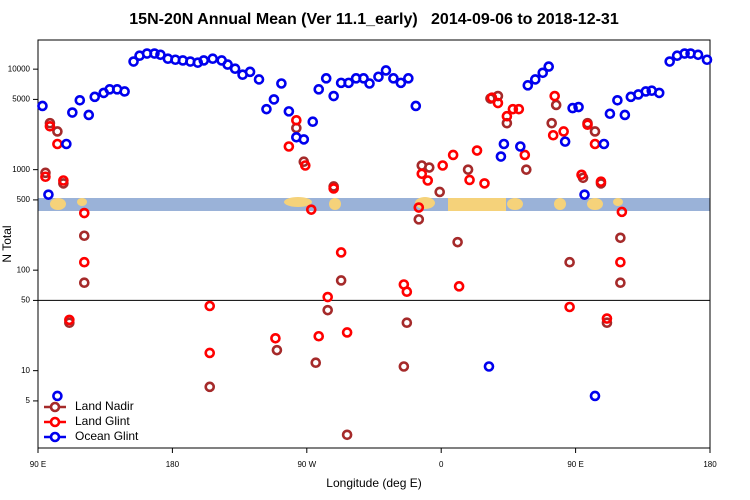 The width and height of the screenshot is (750, 500). I want to click on y-tick-label: 500, so click(24, 199).